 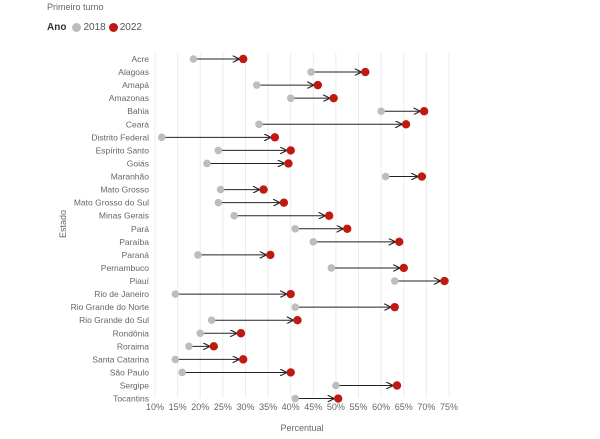 I want to click on legend: Ano 2018 2022, so click(x=96, y=27).